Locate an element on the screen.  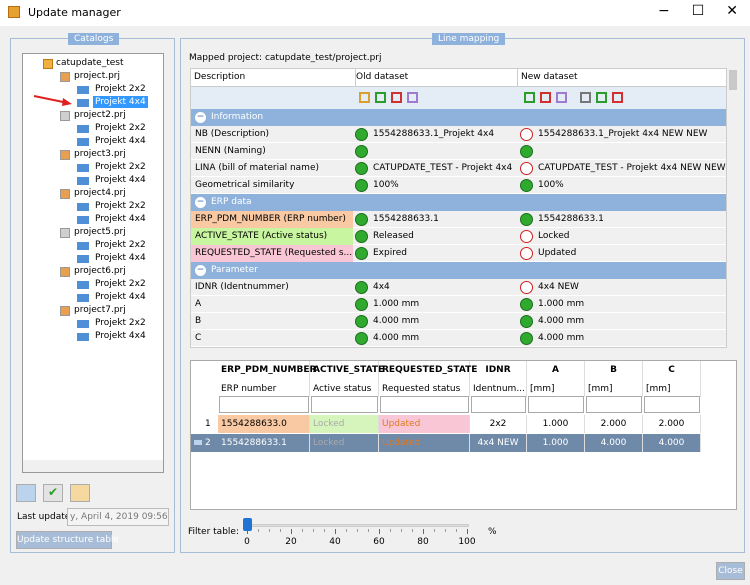
close-button: Close is located at coordinates (730, 571).